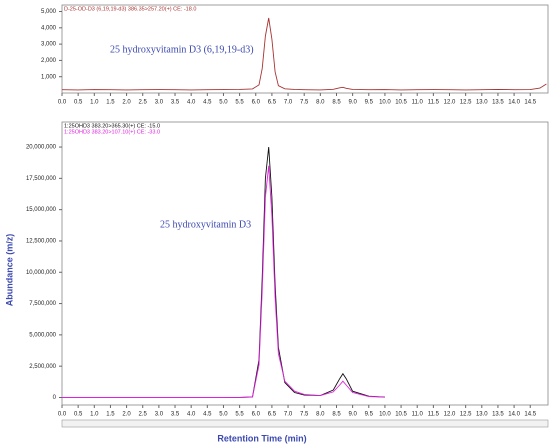  What do you see at coordinates (49, 28) in the screenshot?
I see `y-tick-label: 4,000` at bounding box center [49, 28].